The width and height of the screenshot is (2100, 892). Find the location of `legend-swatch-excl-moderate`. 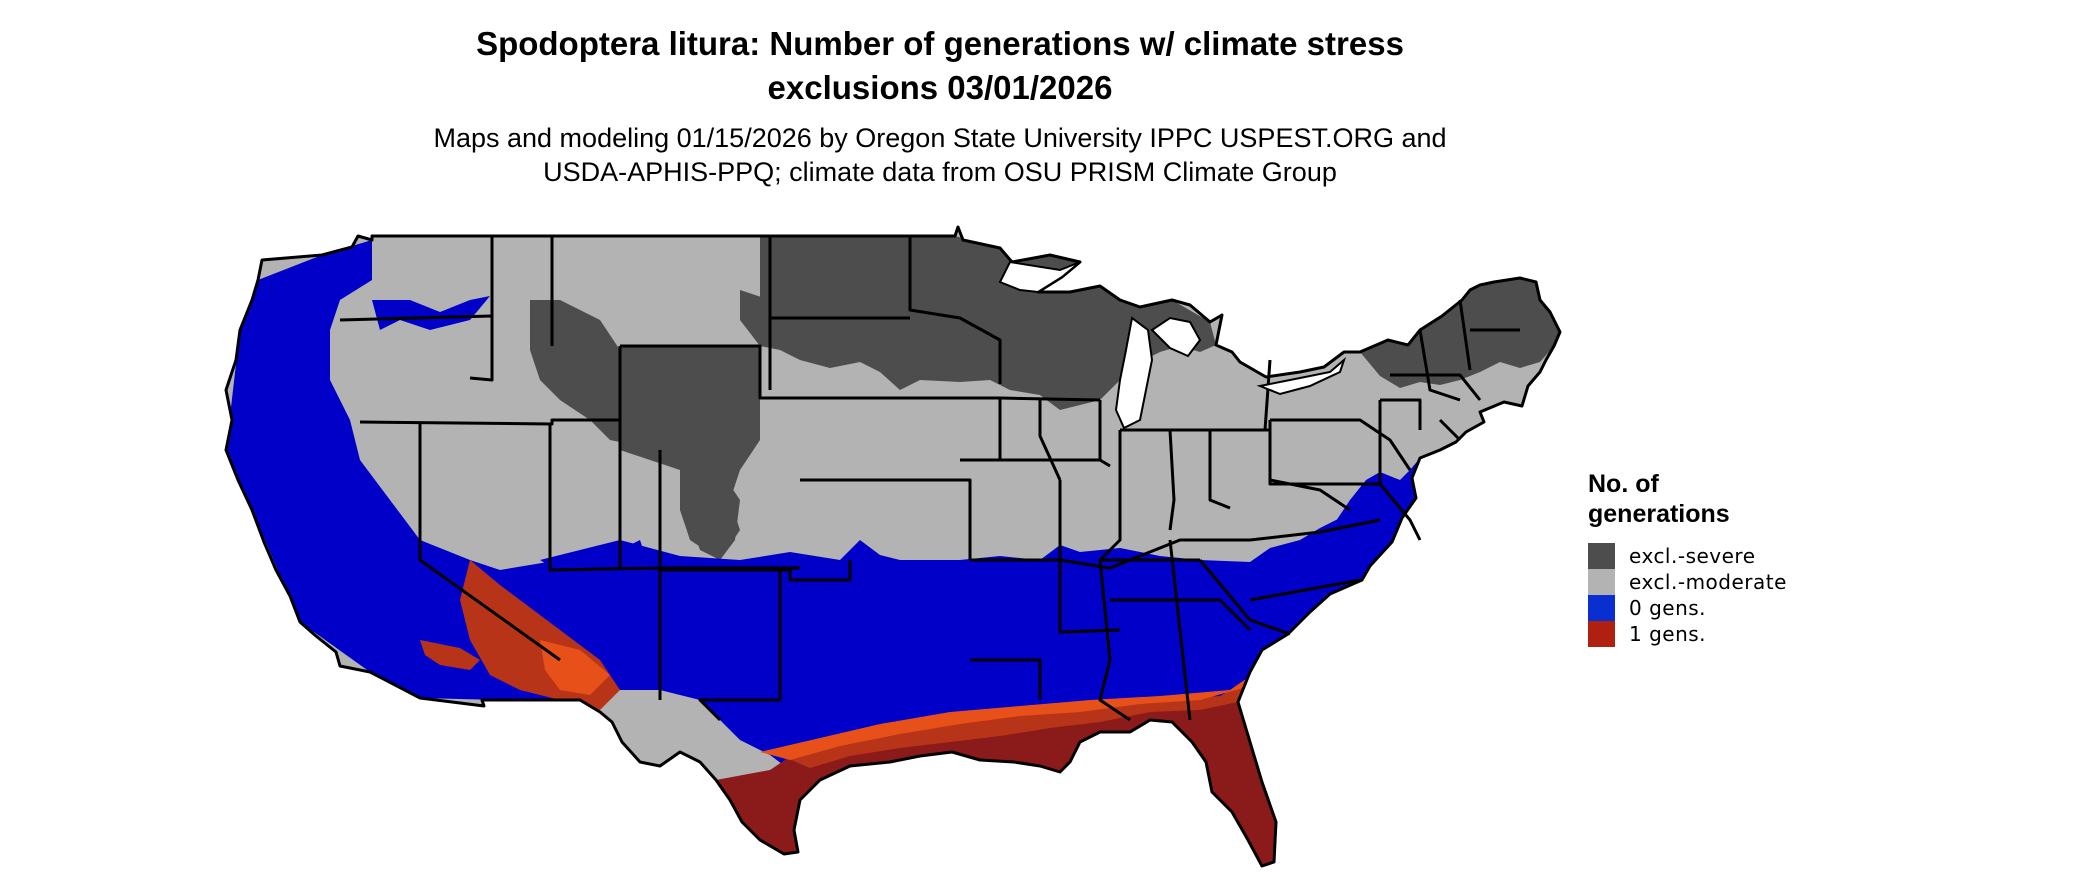

legend-swatch-excl-moderate is located at coordinates (1601, 582).